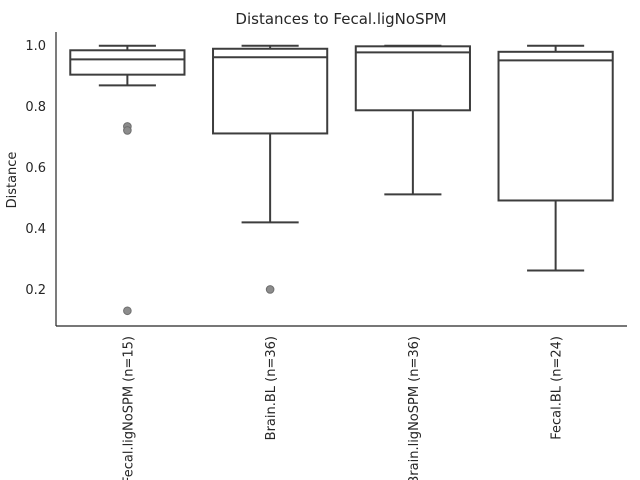 The width and height of the screenshot is (640, 480). What do you see at coordinates (12, 180) in the screenshot?
I see `y-axis-label: Distance` at bounding box center [12, 180].